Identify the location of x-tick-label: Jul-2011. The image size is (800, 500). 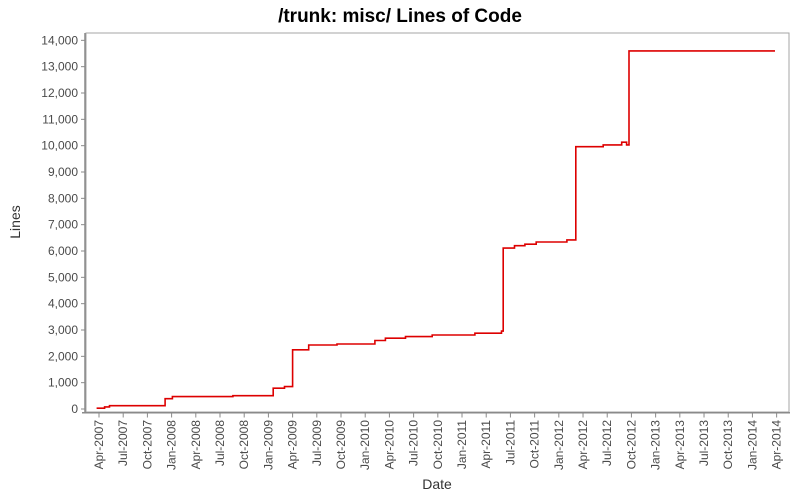
(510, 442).